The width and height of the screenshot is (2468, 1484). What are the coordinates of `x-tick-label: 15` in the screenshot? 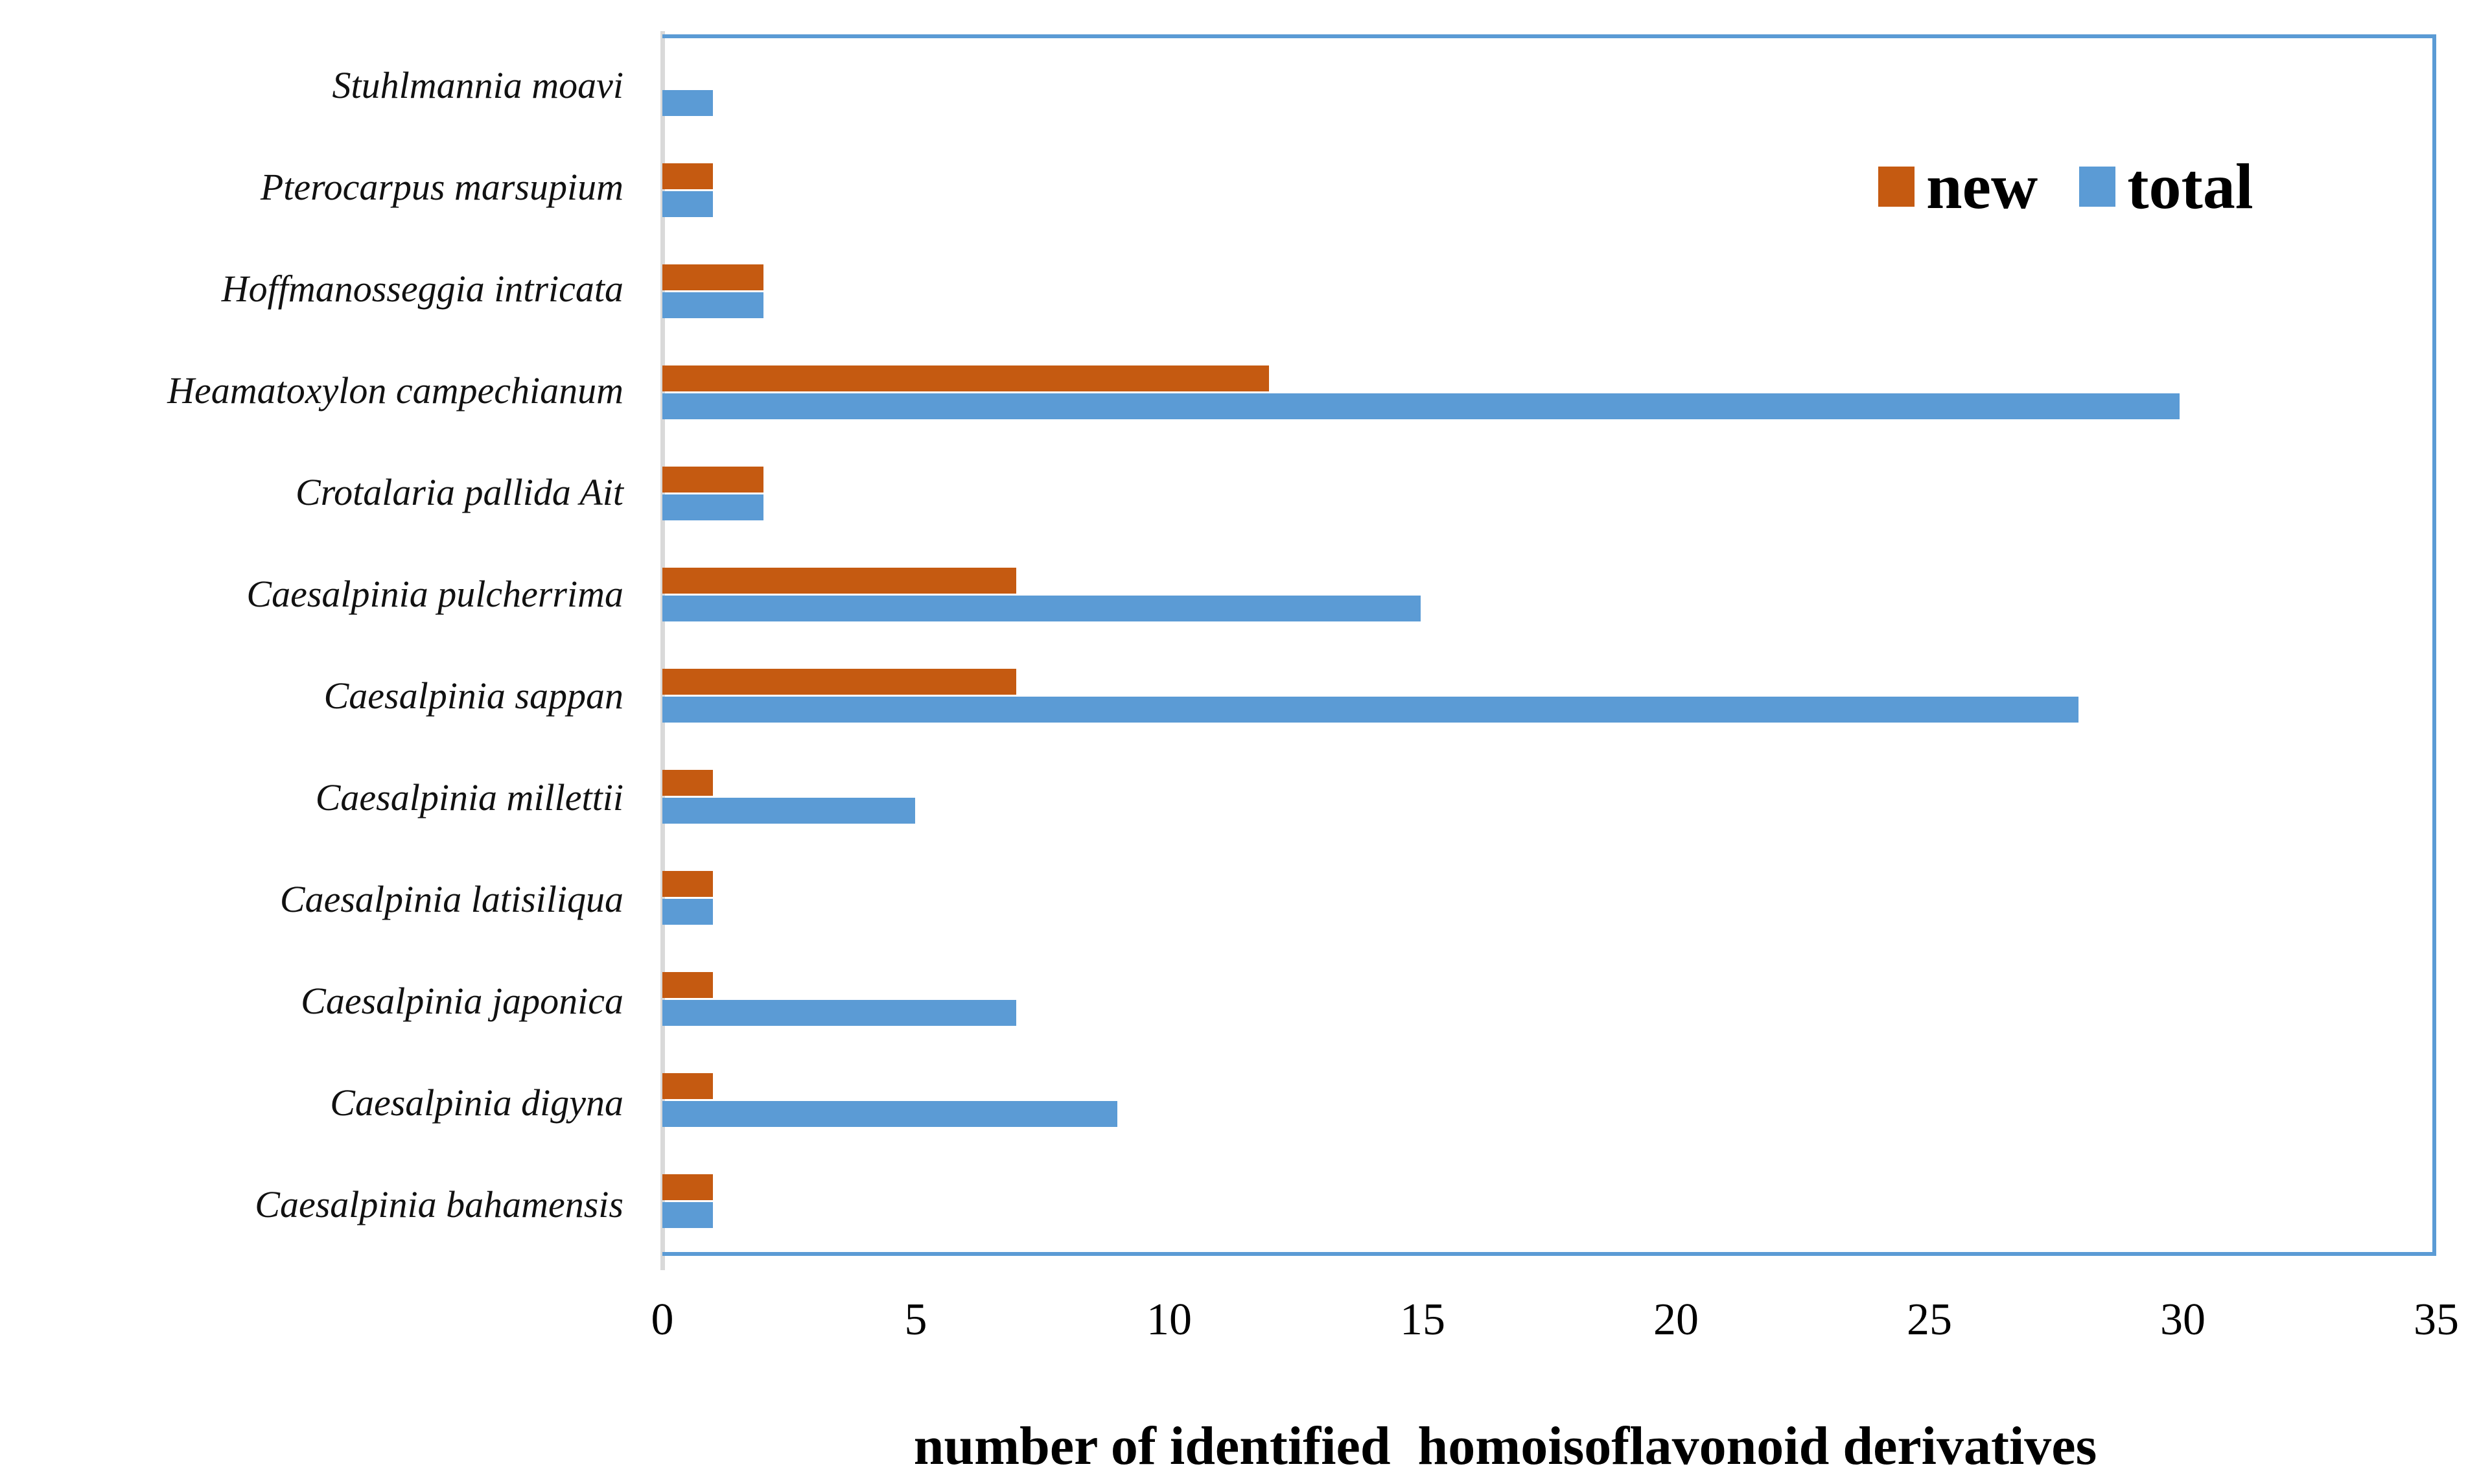 It's located at (1422, 1320).